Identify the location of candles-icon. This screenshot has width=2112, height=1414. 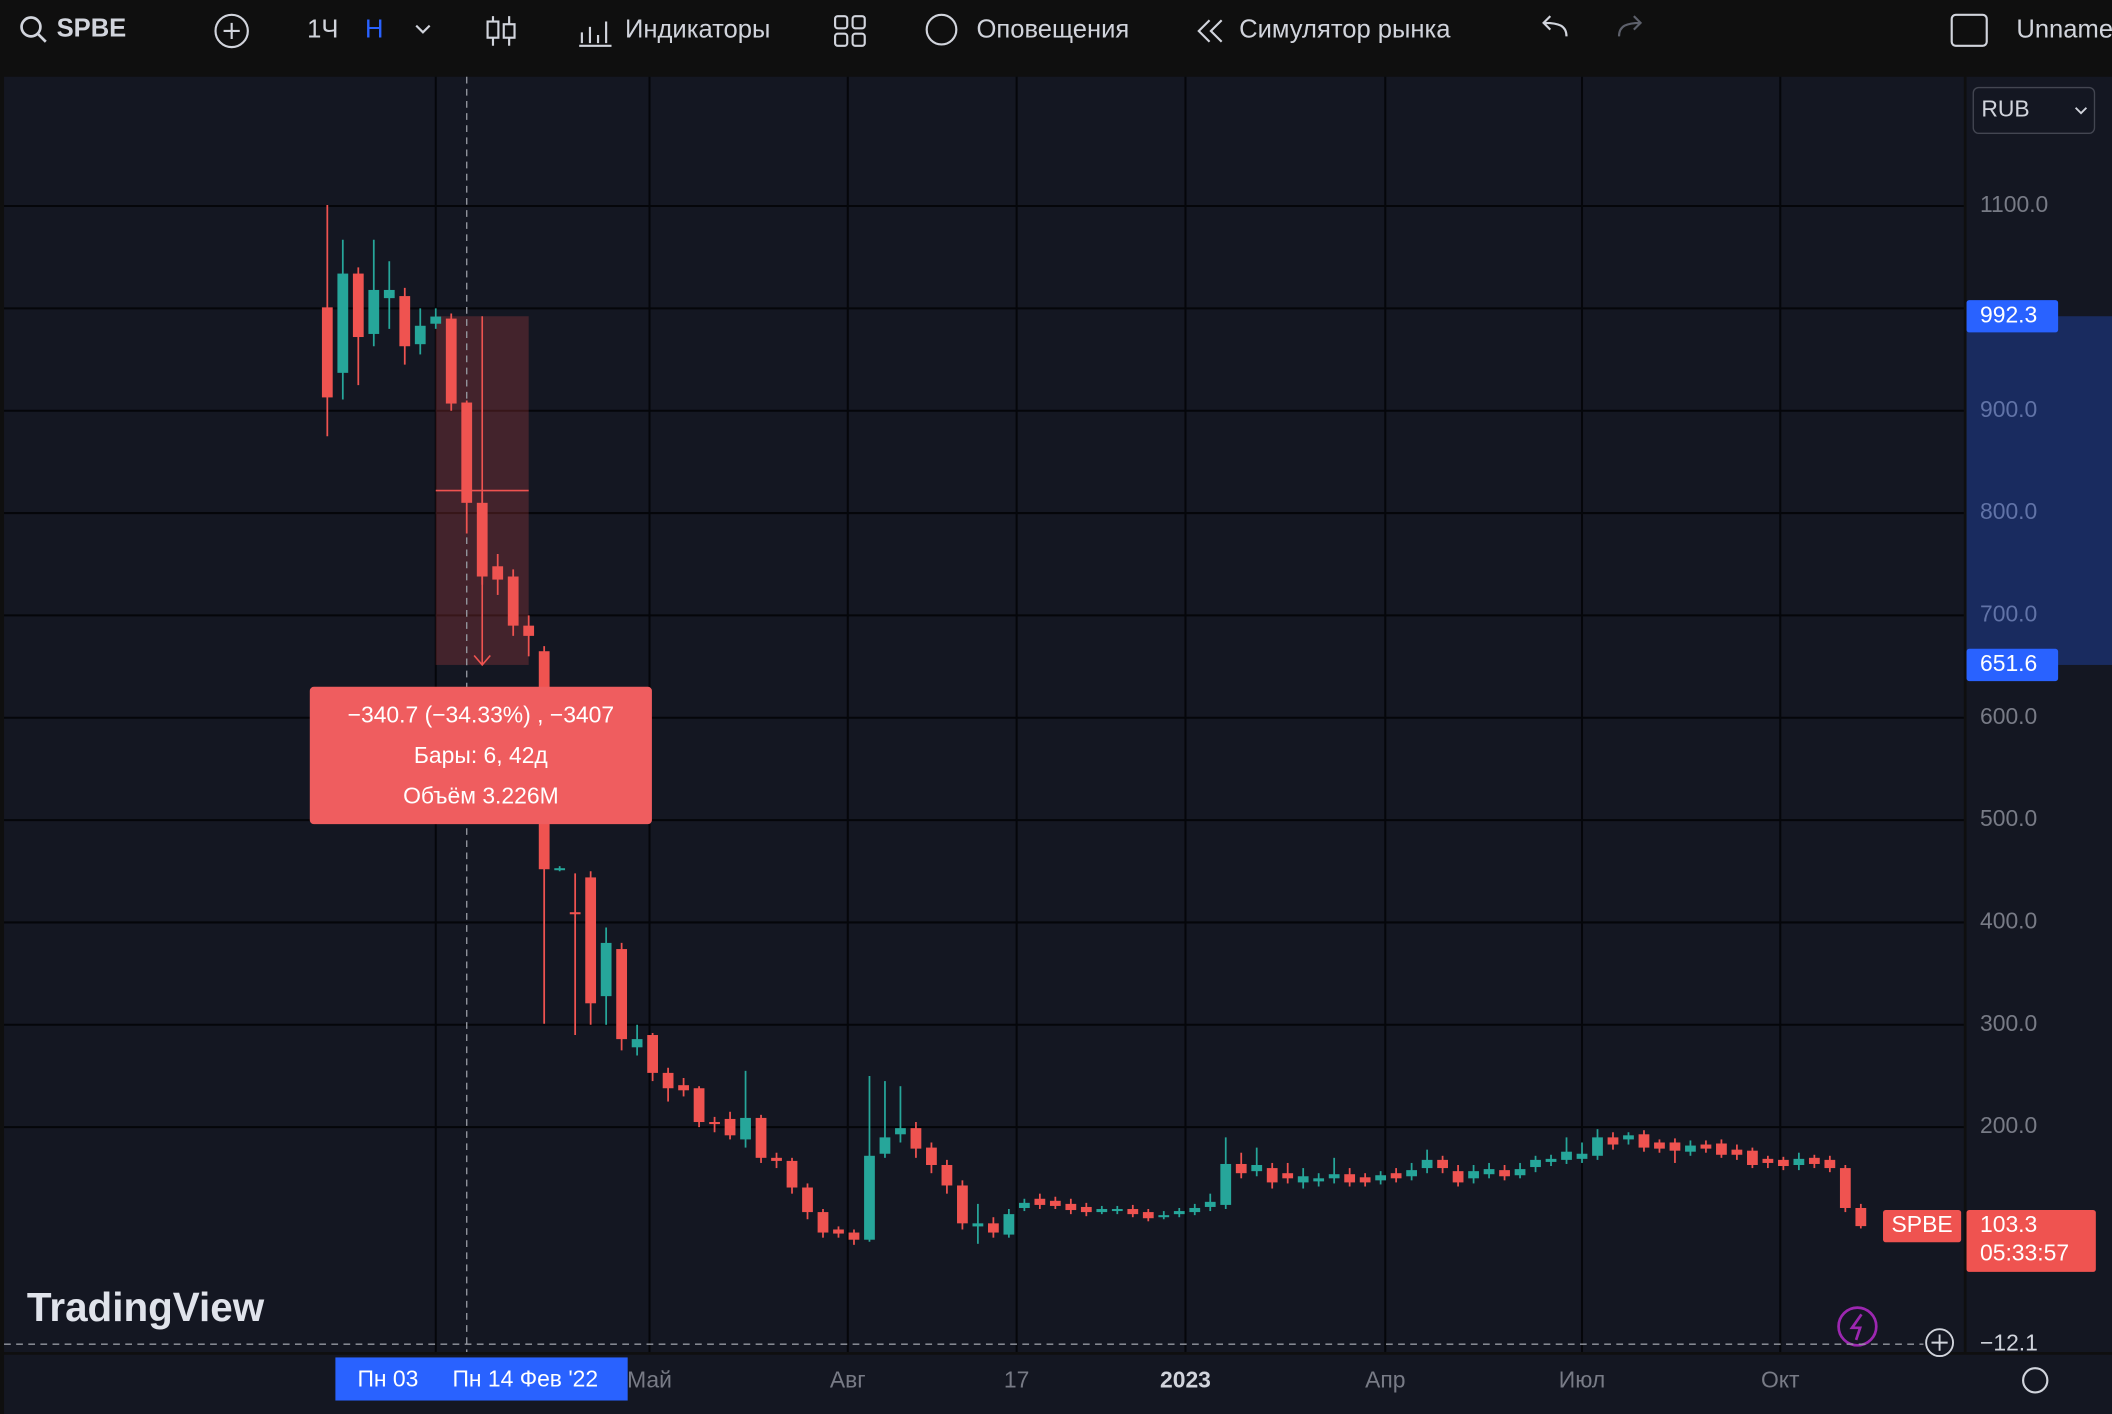
(493, 29).